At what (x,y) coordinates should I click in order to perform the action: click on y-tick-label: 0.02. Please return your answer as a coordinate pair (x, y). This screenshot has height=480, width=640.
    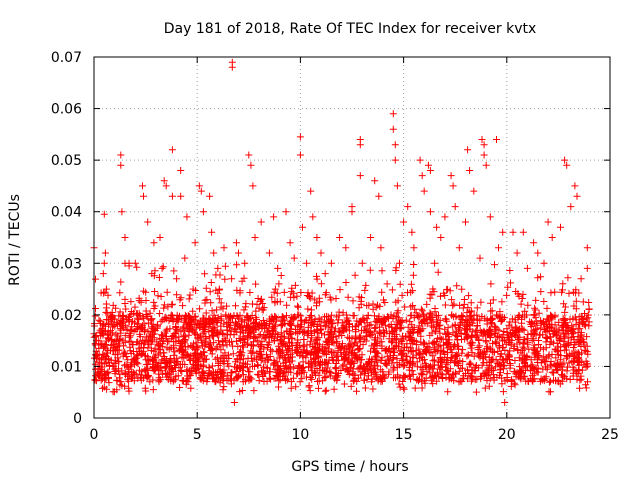
    Looking at the image, I should click on (66, 316).